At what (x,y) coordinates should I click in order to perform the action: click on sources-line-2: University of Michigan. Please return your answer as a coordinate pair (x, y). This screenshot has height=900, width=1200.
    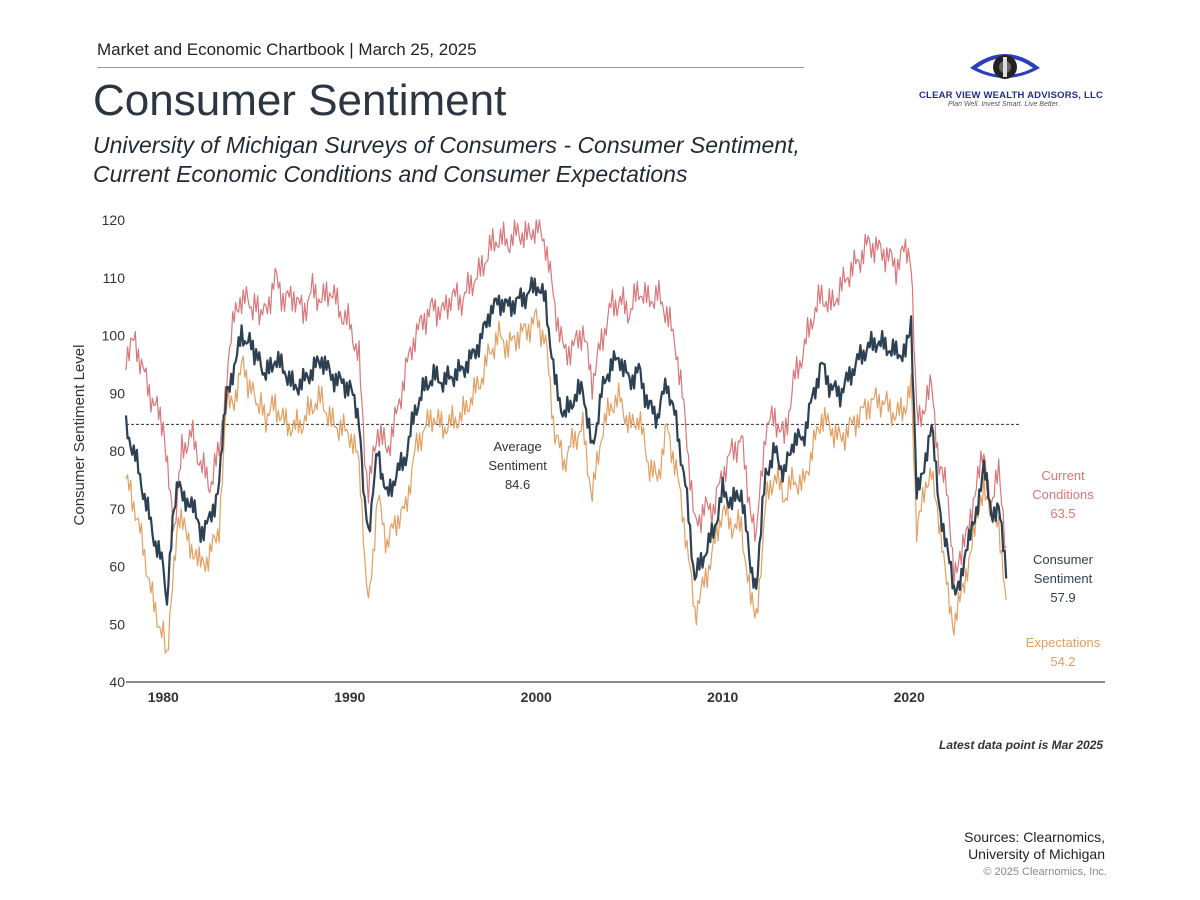
    Looking at the image, I should click on (1036, 854).